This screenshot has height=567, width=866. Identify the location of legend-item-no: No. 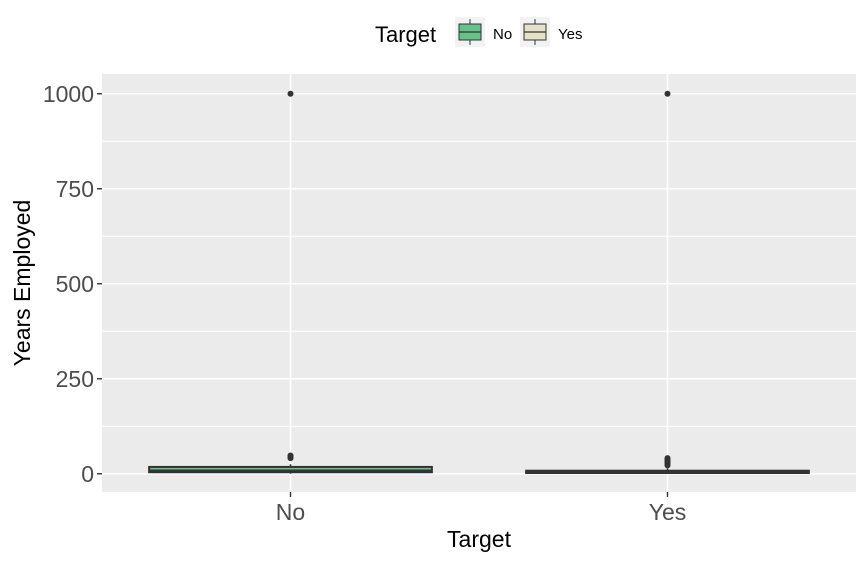
(483, 32).